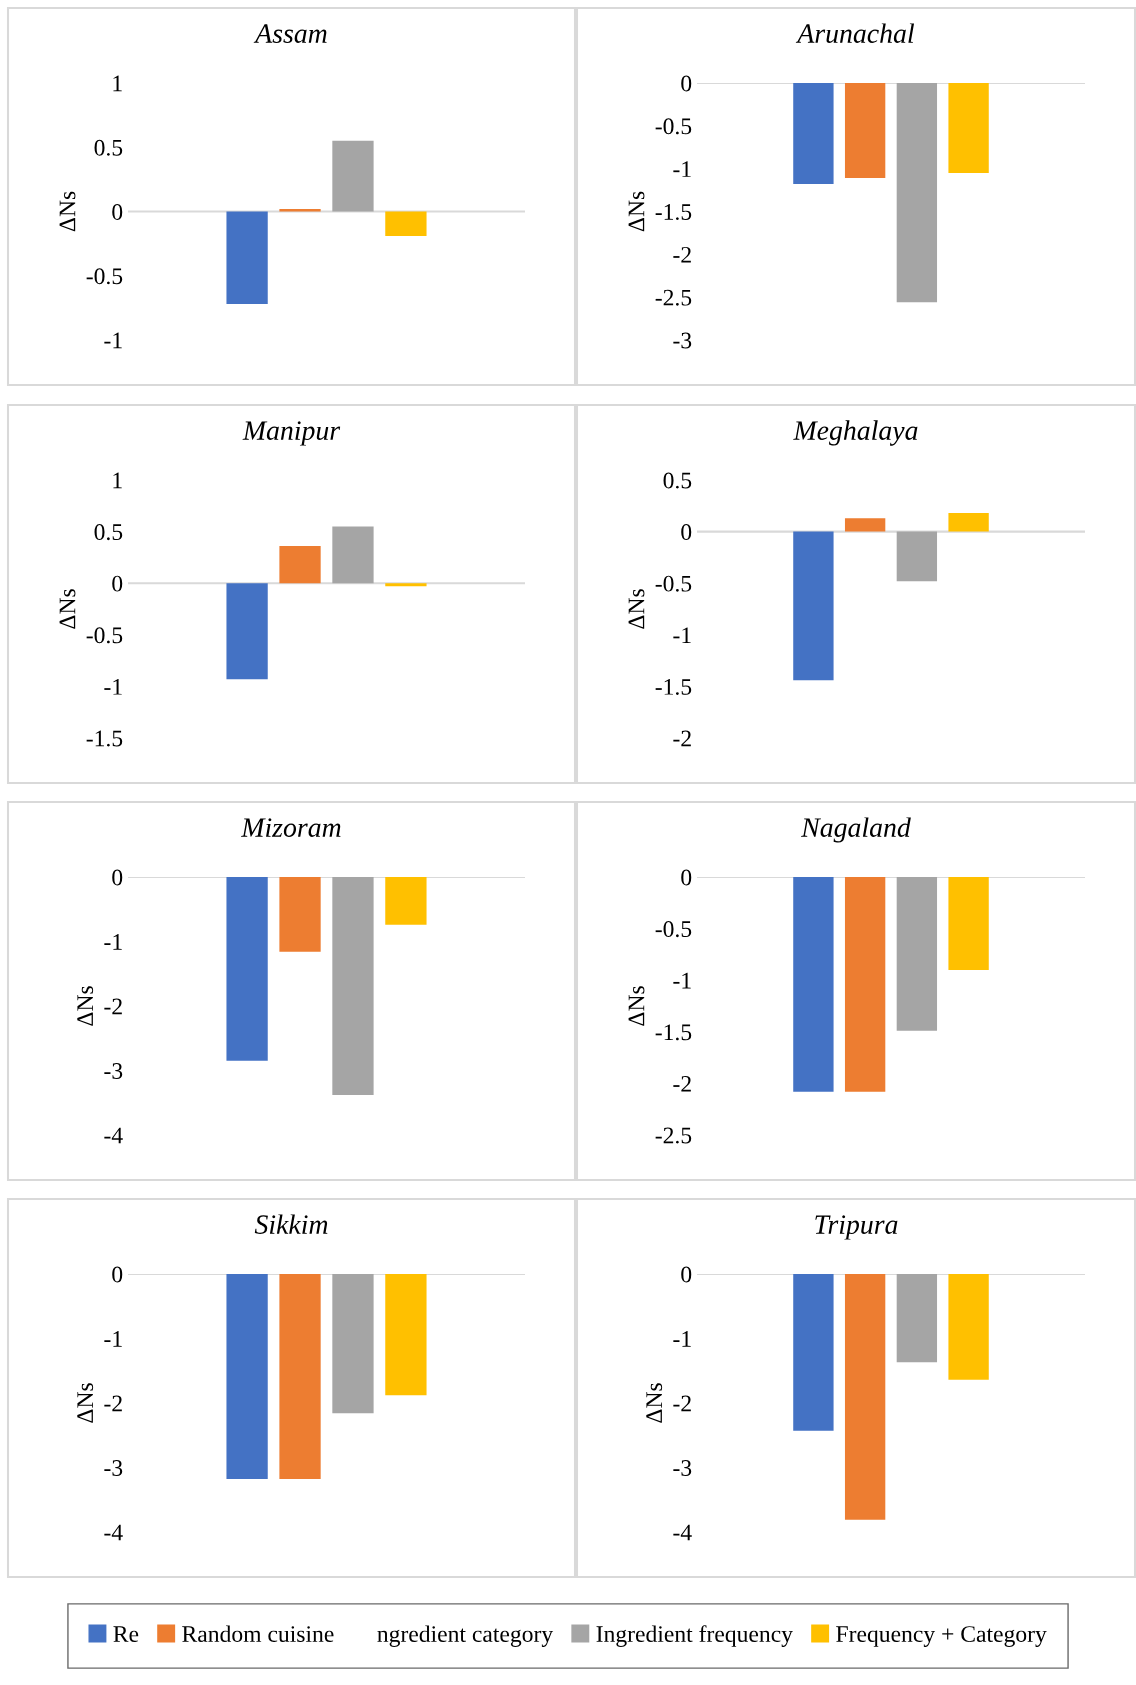 This screenshot has height=1685, width=1136. Describe the element at coordinates (856, 1227) in the screenshot. I see `chart-title: Tripura` at that location.